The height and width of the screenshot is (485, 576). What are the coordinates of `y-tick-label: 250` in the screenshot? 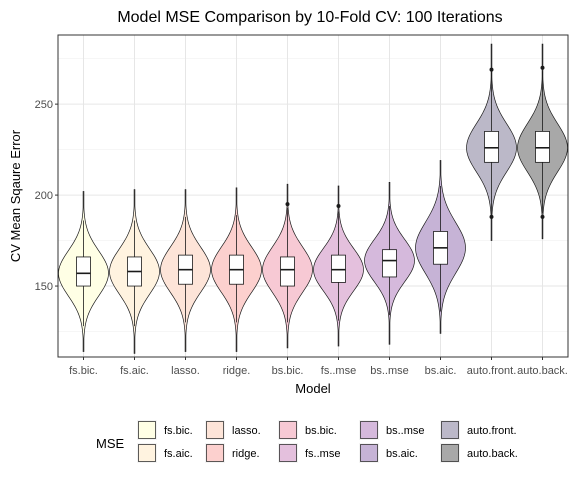 It's located at (44, 105).